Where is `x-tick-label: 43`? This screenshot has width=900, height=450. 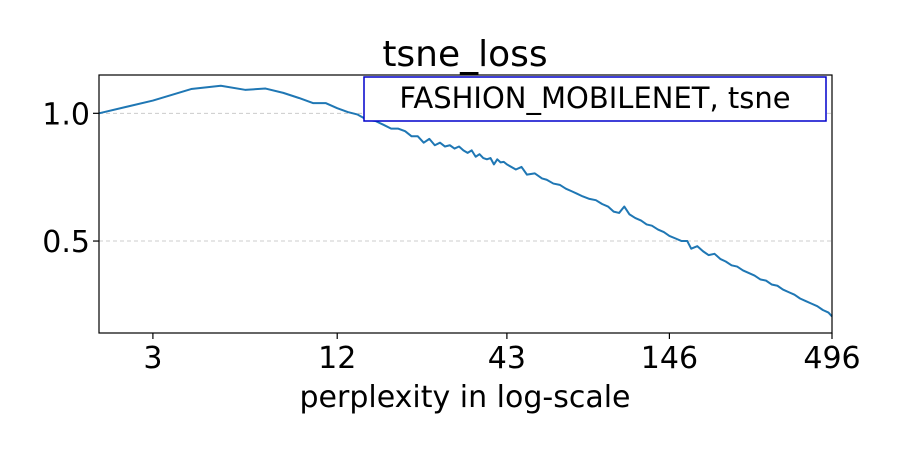
x-tick-label: 43 is located at coordinates (507, 358).